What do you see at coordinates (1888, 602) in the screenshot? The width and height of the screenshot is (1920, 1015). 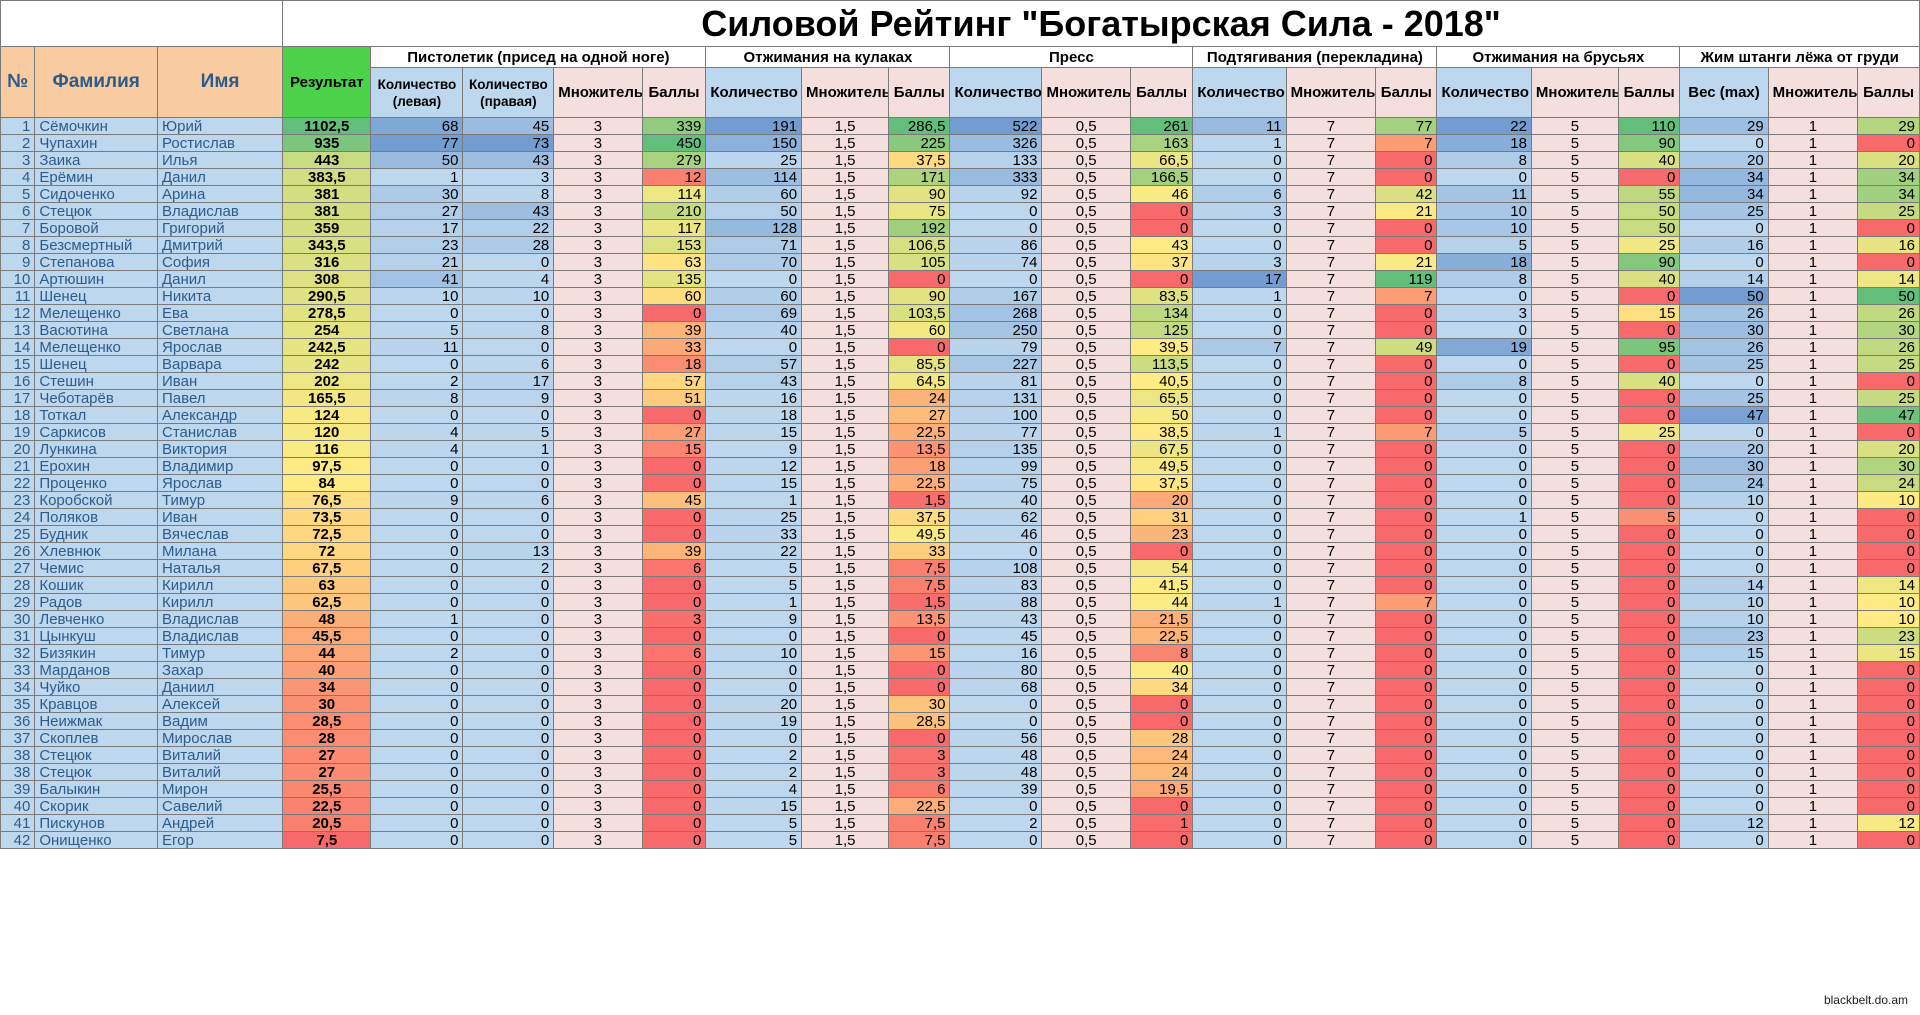 I see `points-cell: 10` at bounding box center [1888, 602].